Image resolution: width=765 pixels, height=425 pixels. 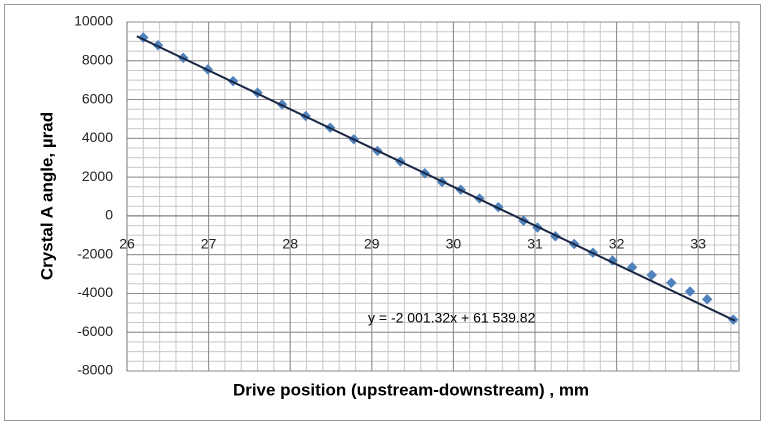 What do you see at coordinates (452, 318) in the screenshot?
I see `trendline-equation: y = -2 001.32x + 61 539.82` at bounding box center [452, 318].